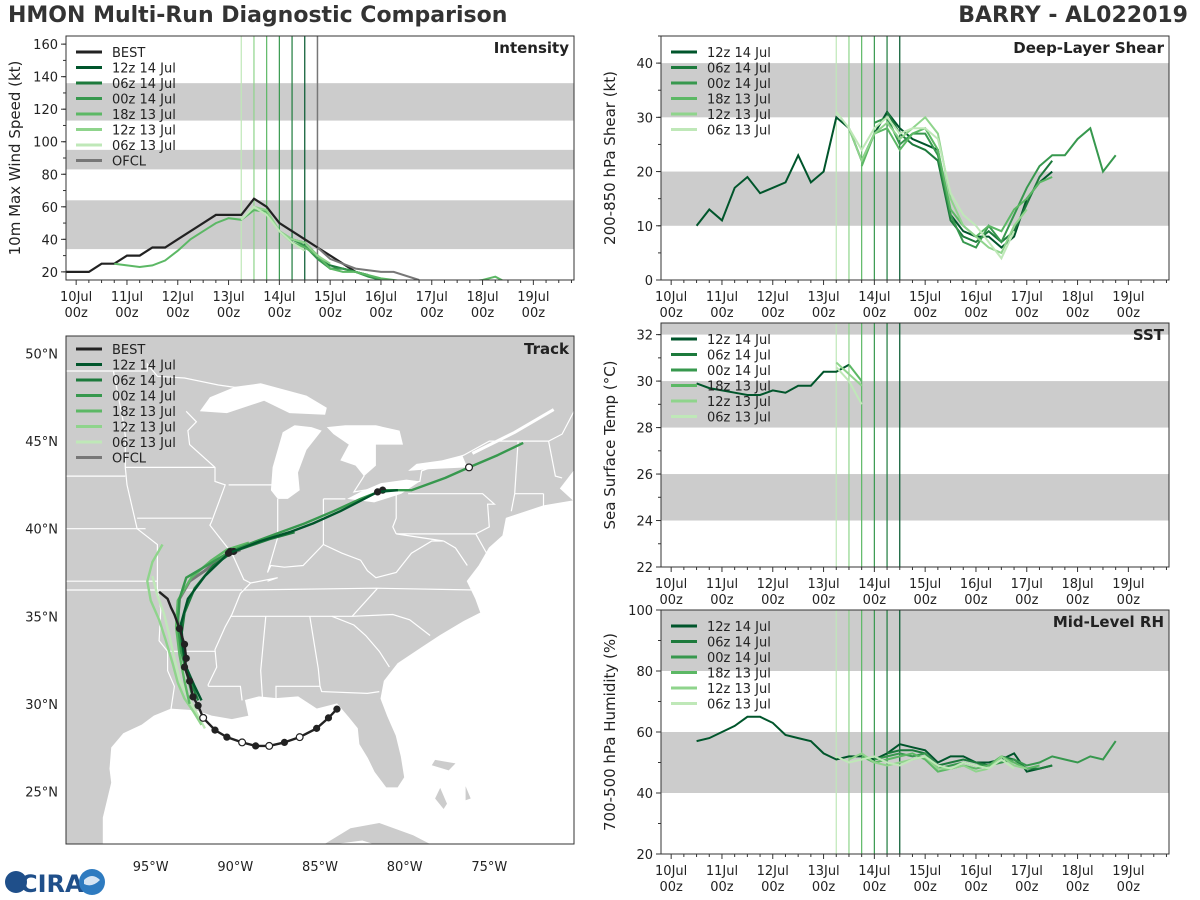 The image size is (1200, 900). Describe the element at coordinates (144, 428) in the screenshot. I see `legend-label: 12z 13 Jul` at that location.